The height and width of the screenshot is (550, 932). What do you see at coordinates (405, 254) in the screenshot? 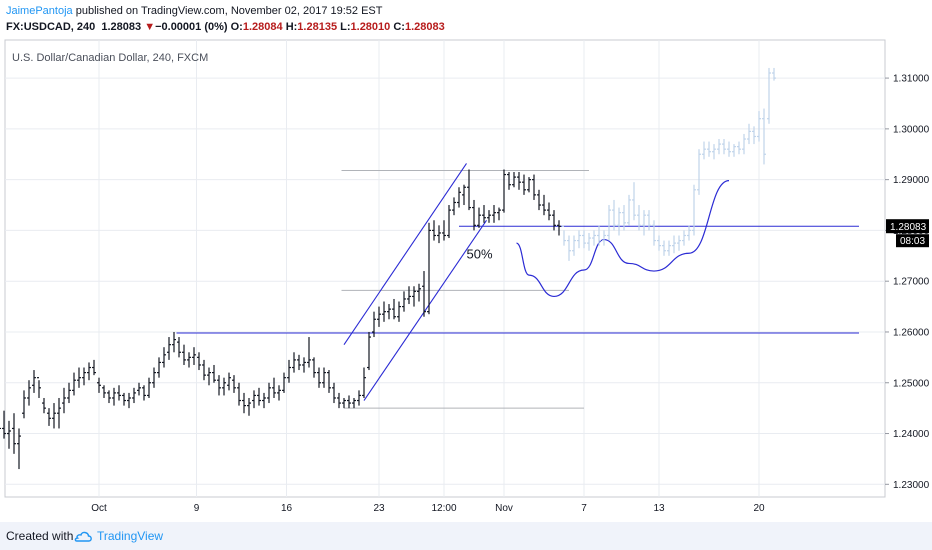
I see `trend-line` at bounding box center [405, 254].